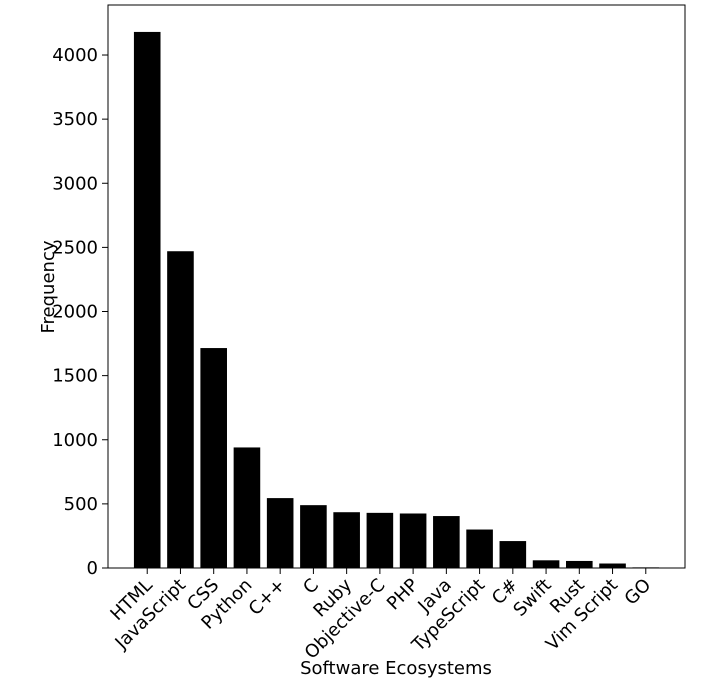 This screenshot has height=685, width=701. I want to click on y-tick-label: 0, so click(92, 568).